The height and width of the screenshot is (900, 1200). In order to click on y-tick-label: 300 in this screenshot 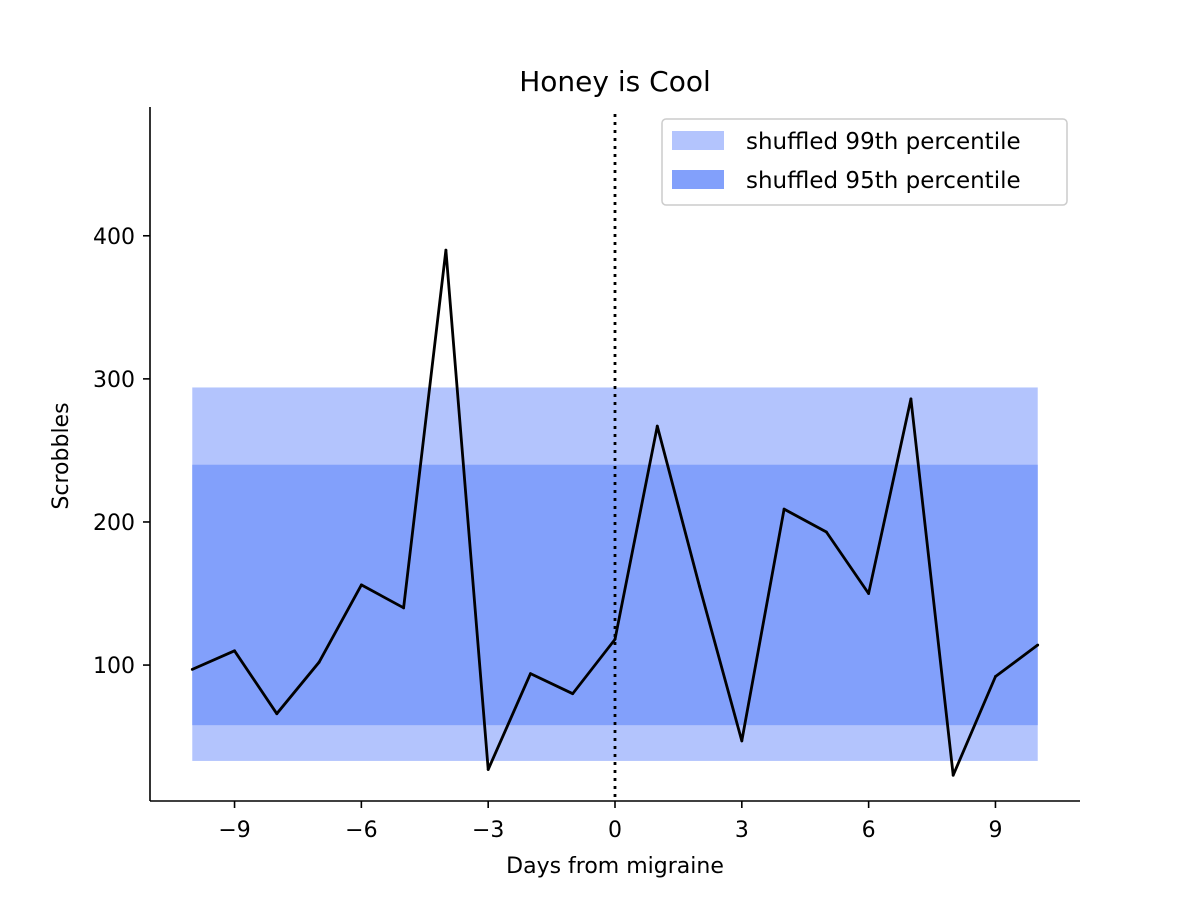, I will do `click(114, 380)`.